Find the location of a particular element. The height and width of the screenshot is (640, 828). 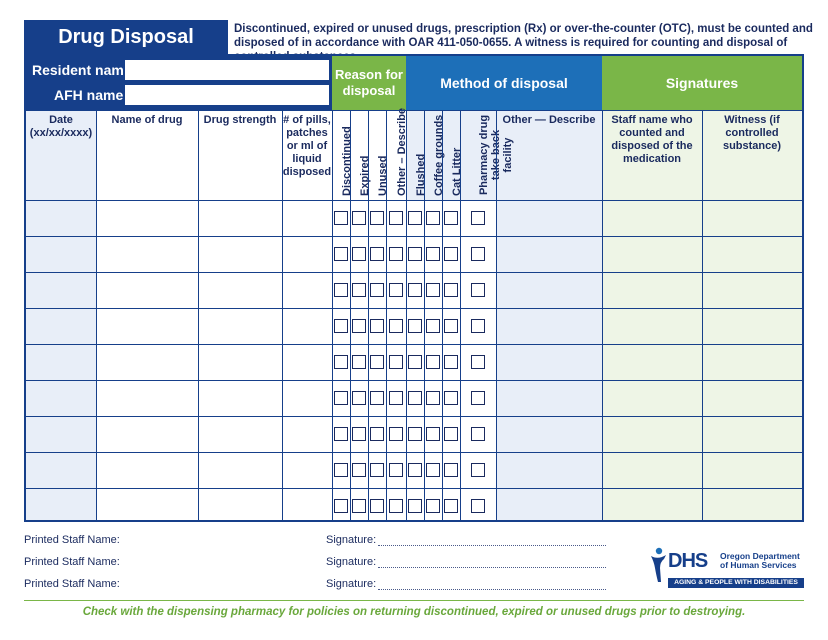

other-column-bg is located at coordinates (549, 315).